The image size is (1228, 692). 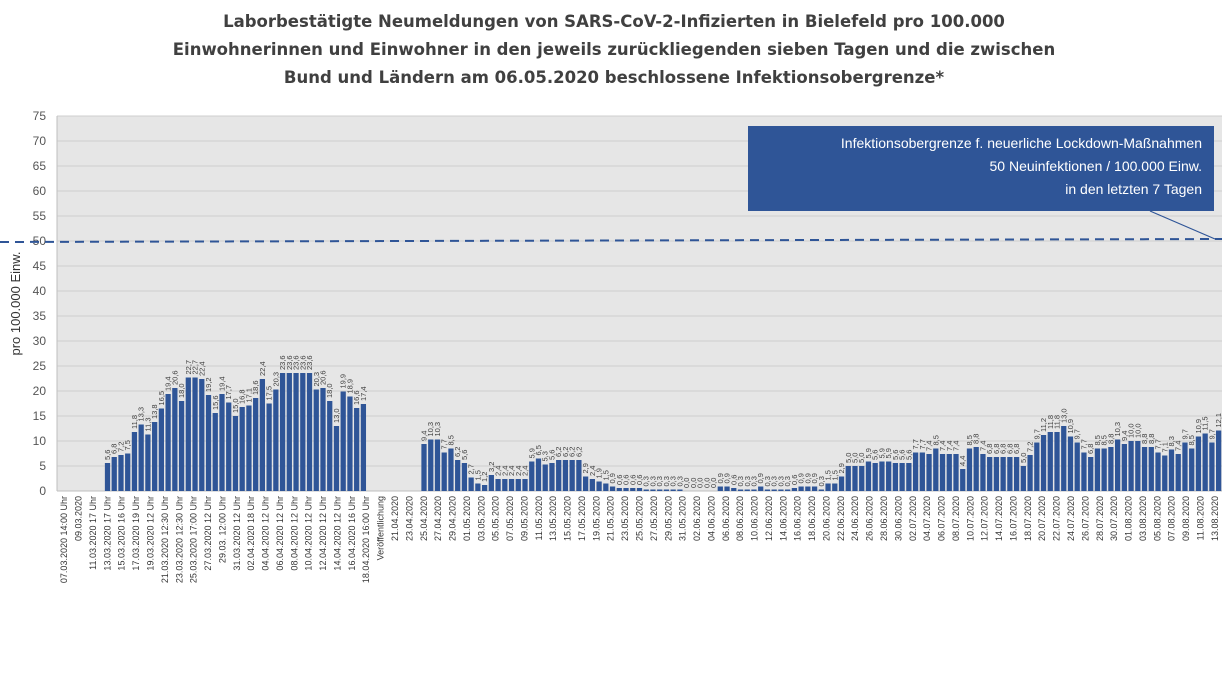 I want to click on x-tick-label: 21.03.2020 12:30 Uhr, so click(x=165, y=539).